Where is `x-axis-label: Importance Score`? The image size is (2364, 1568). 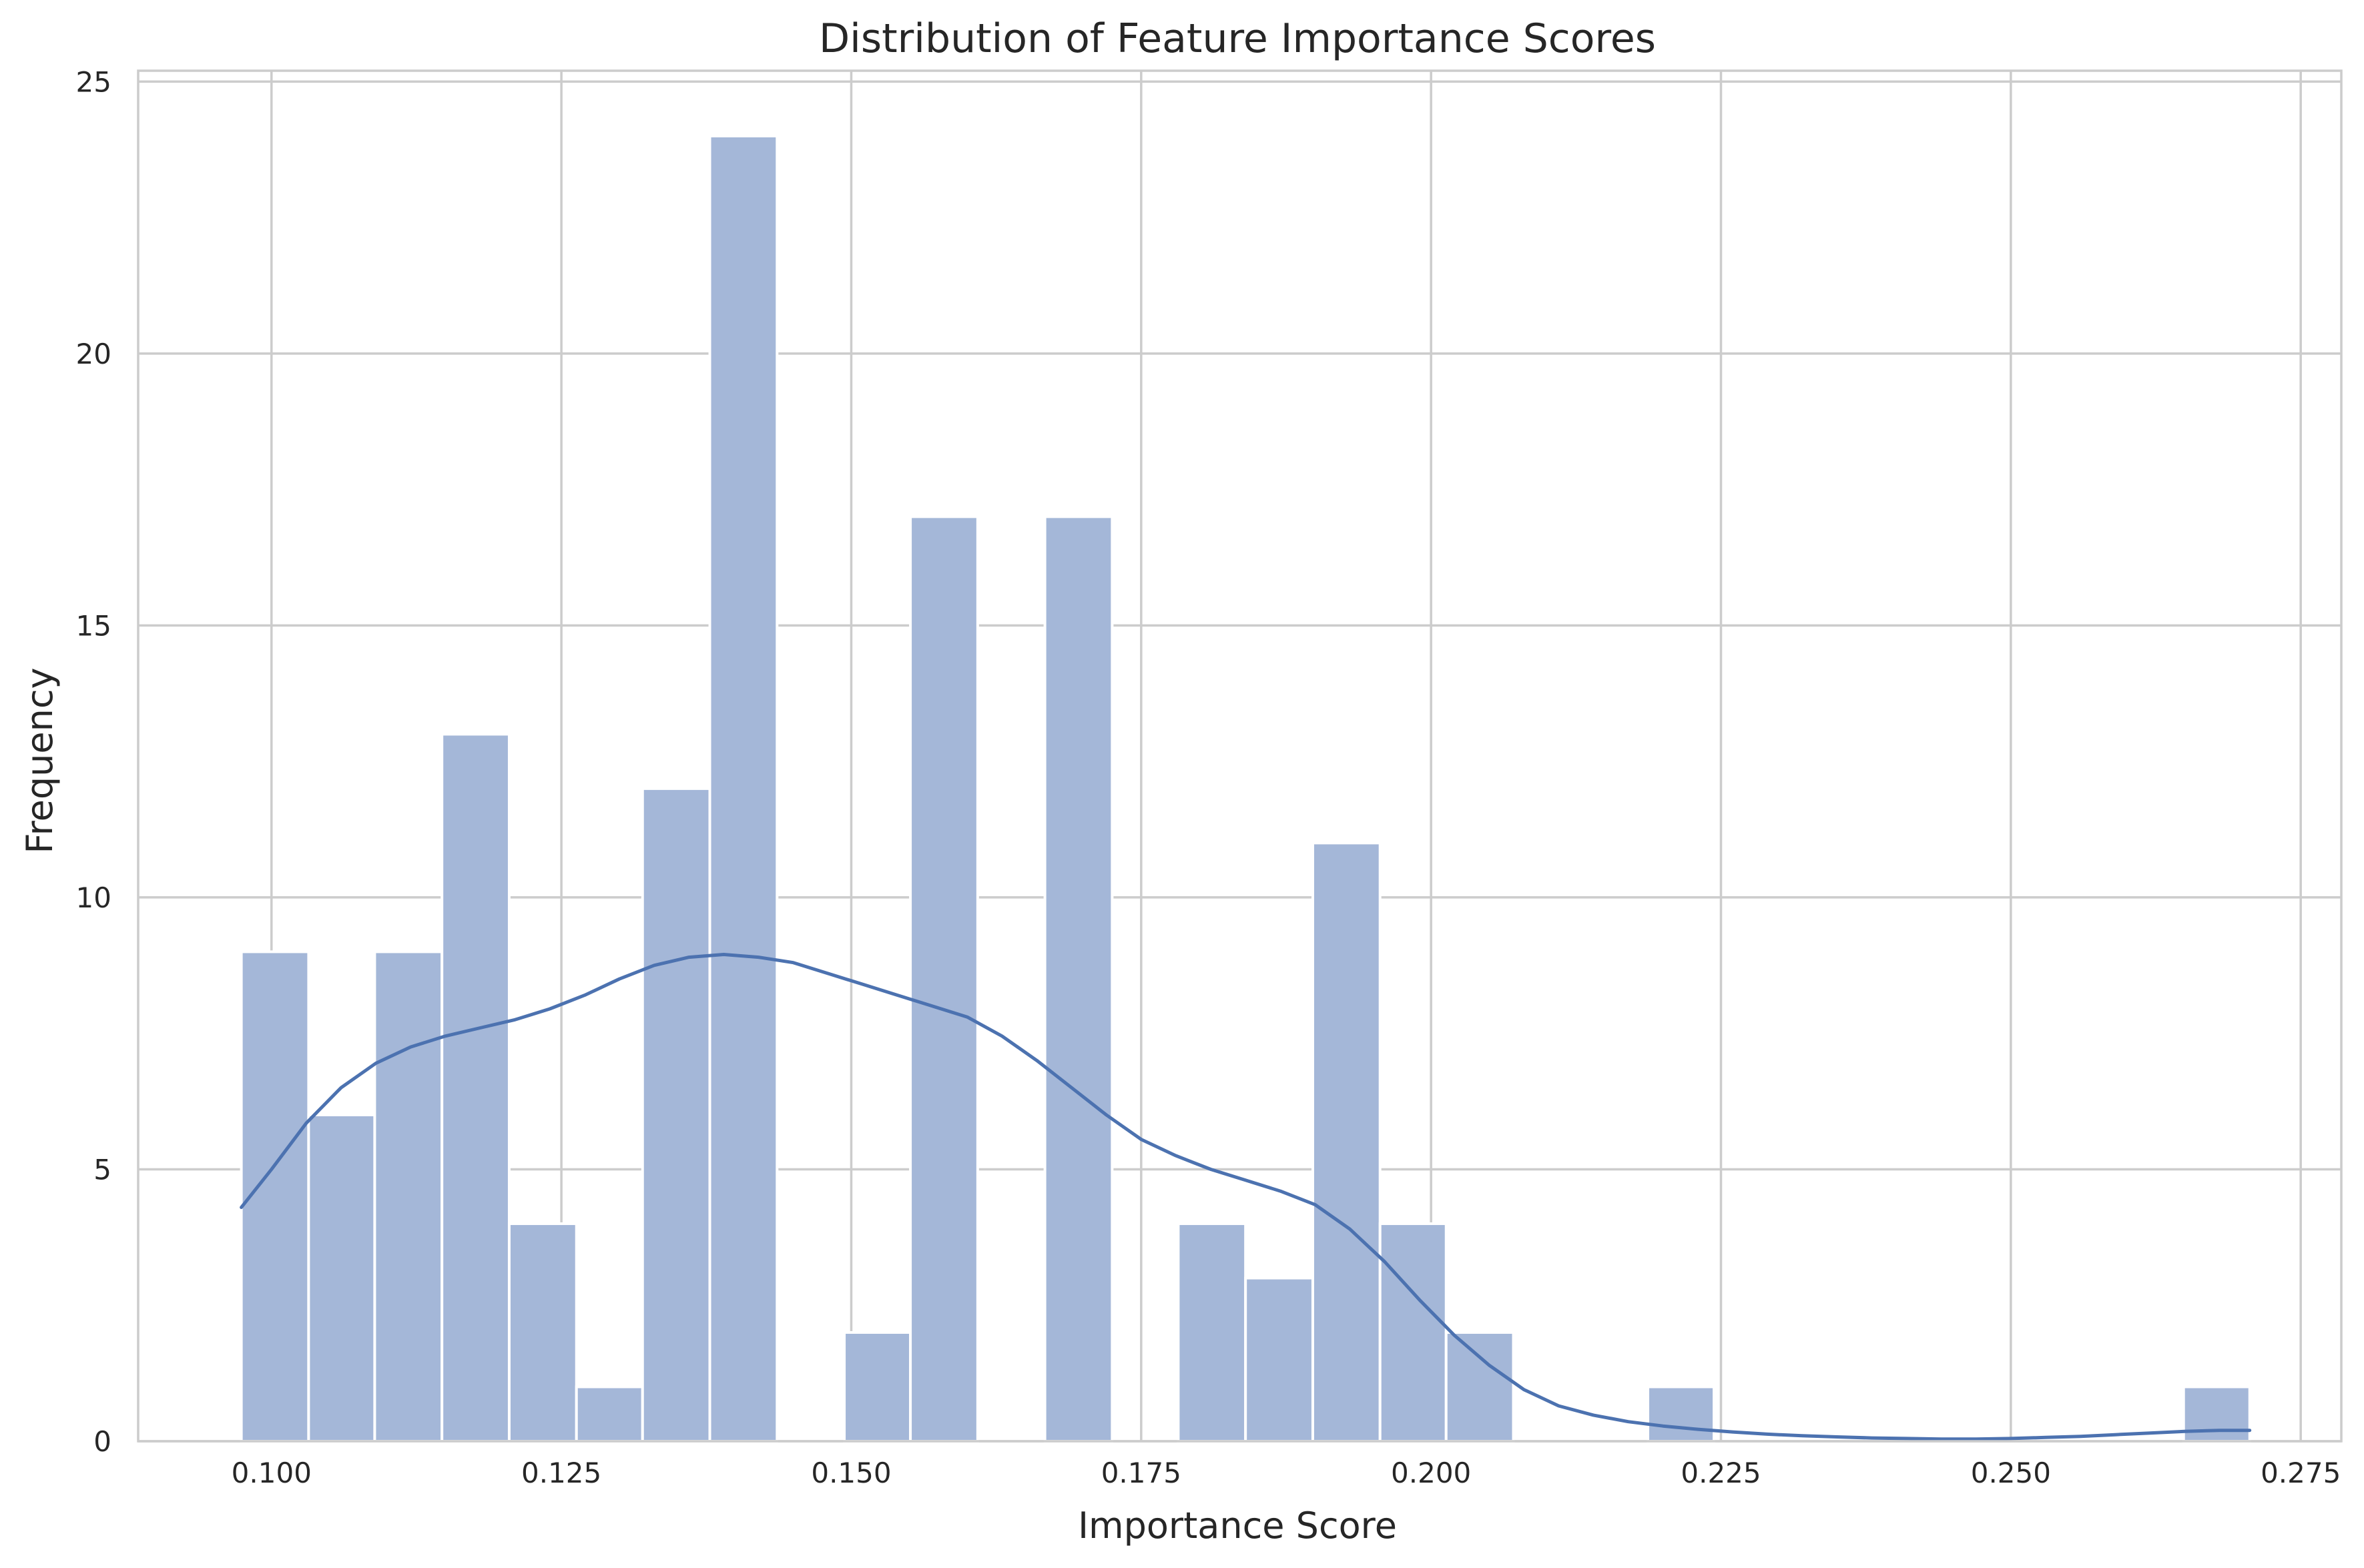 x-axis-label: Importance Score is located at coordinates (1238, 1526).